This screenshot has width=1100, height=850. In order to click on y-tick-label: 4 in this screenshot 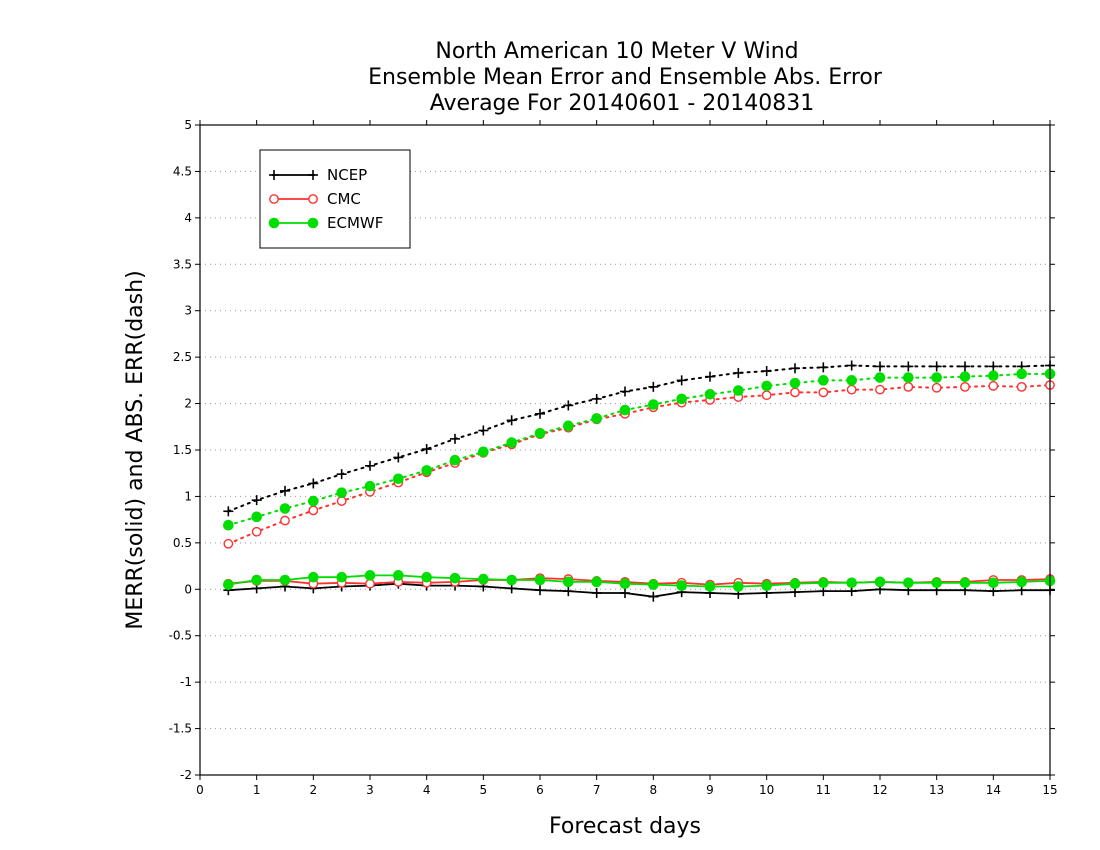, I will do `click(188, 218)`.